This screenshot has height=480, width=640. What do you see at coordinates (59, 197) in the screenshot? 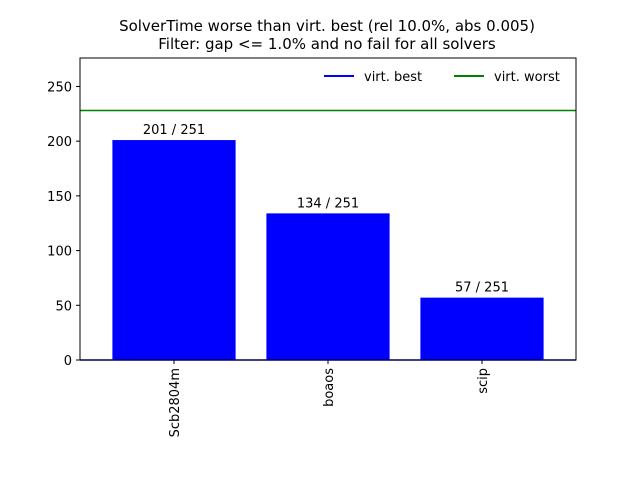
I see `y-tick-label: 150` at bounding box center [59, 197].